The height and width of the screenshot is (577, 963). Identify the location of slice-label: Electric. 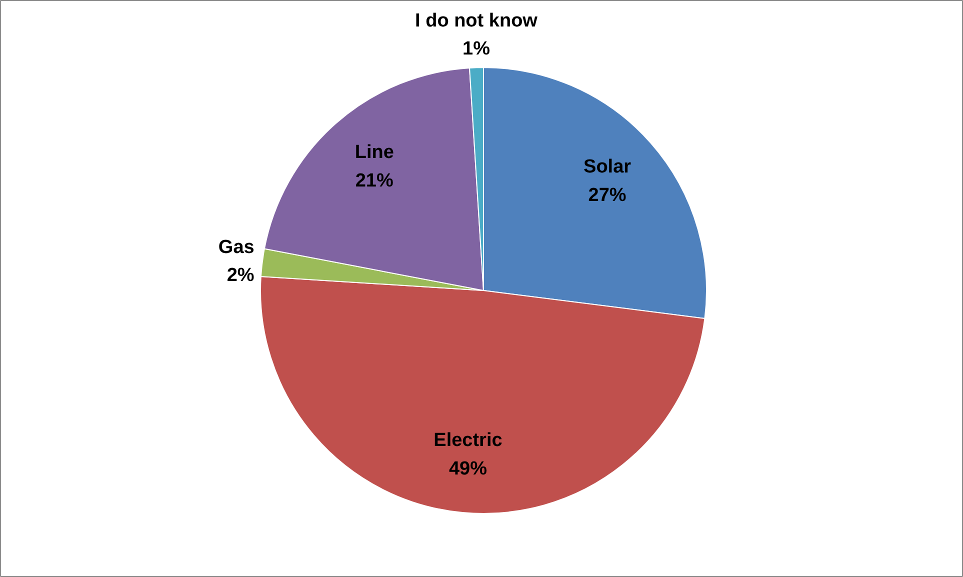
(468, 441).